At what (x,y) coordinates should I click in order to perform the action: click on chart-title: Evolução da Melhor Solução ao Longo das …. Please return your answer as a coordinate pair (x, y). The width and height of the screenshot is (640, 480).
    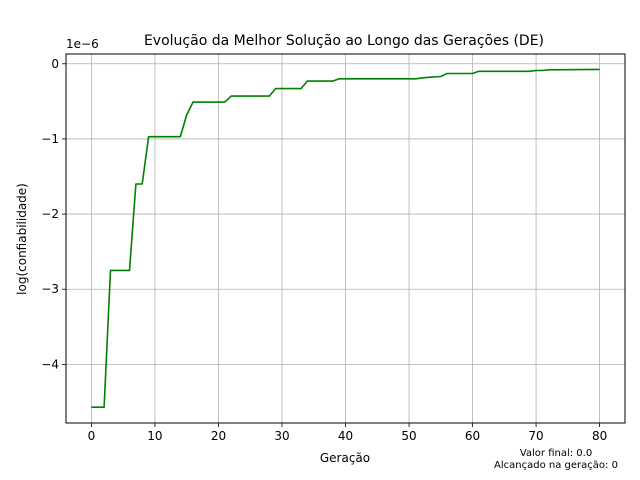
    Looking at the image, I should click on (344, 41).